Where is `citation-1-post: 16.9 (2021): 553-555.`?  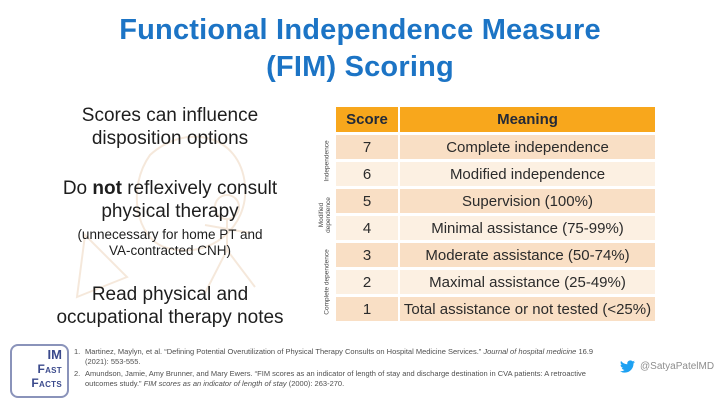 citation-1-post: 16.9 (2021): 553-555. is located at coordinates (339, 356).